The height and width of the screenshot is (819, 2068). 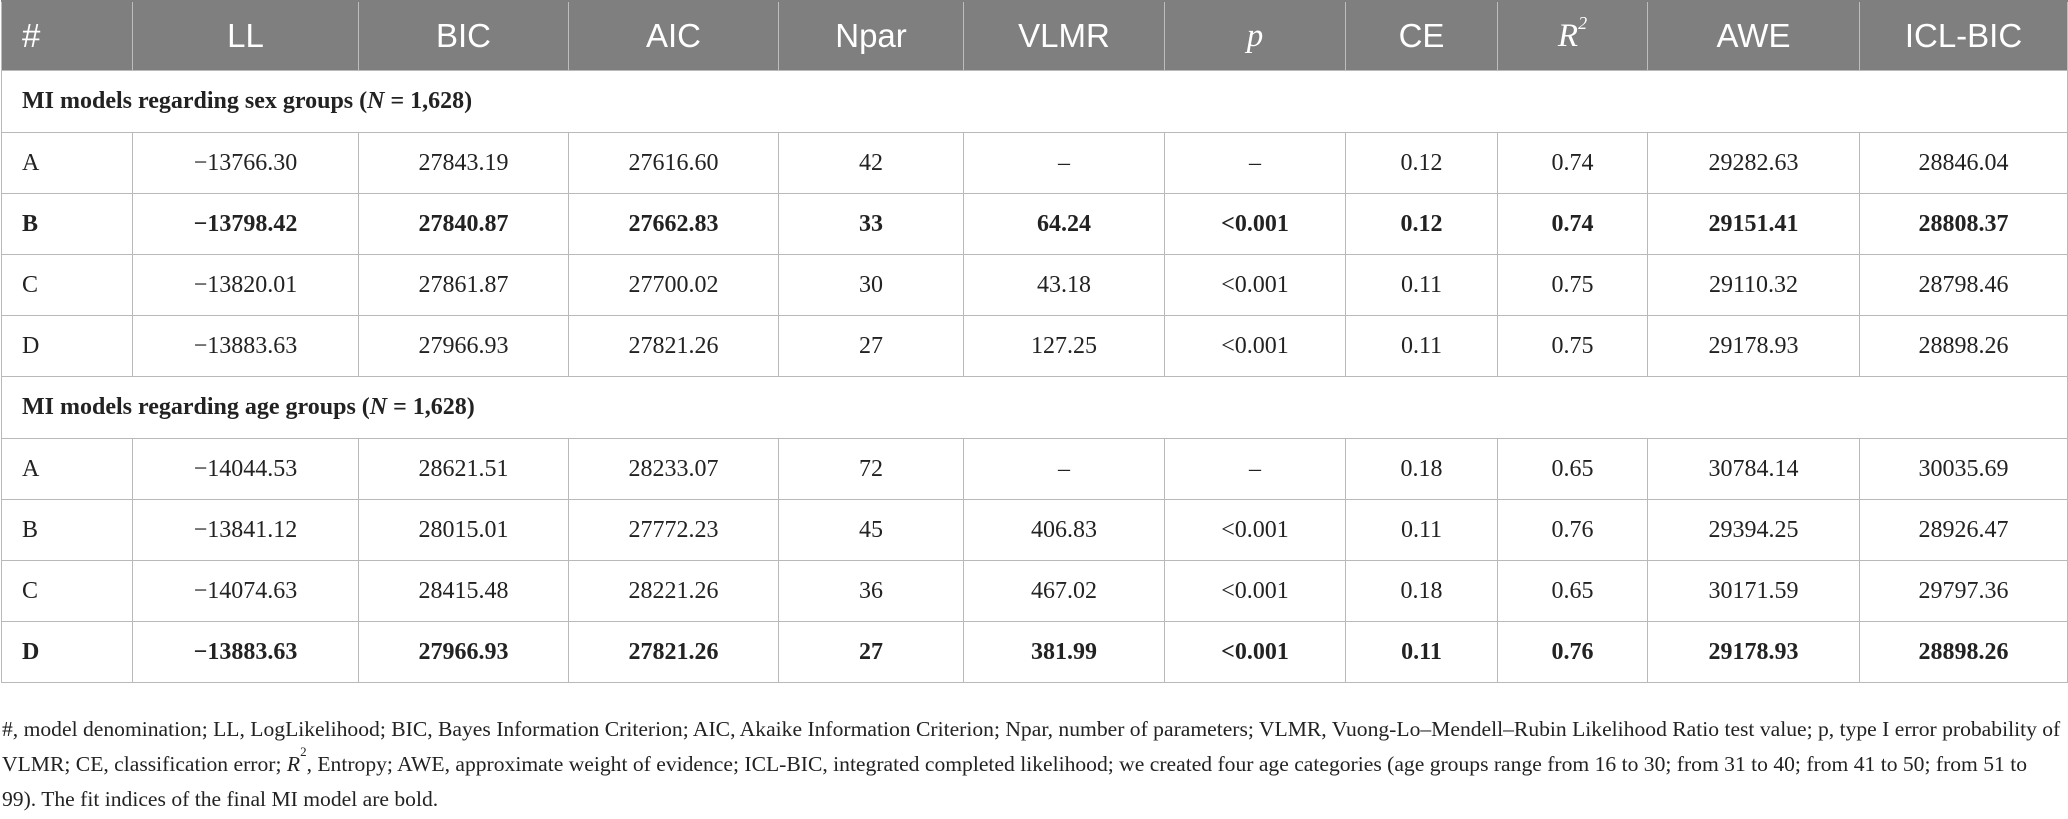 What do you see at coordinates (463, 469) in the screenshot?
I see `cell-bic: 28621.51` at bounding box center [463, 469].